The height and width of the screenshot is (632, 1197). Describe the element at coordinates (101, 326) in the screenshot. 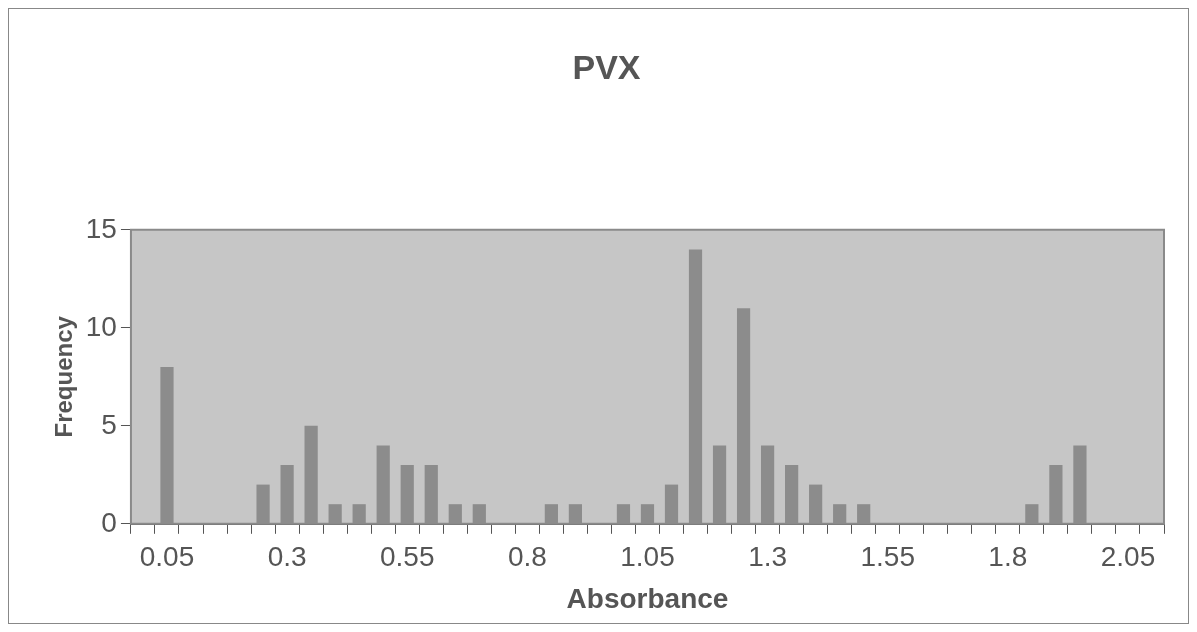

I see `y-tick-label: 10` at that location.